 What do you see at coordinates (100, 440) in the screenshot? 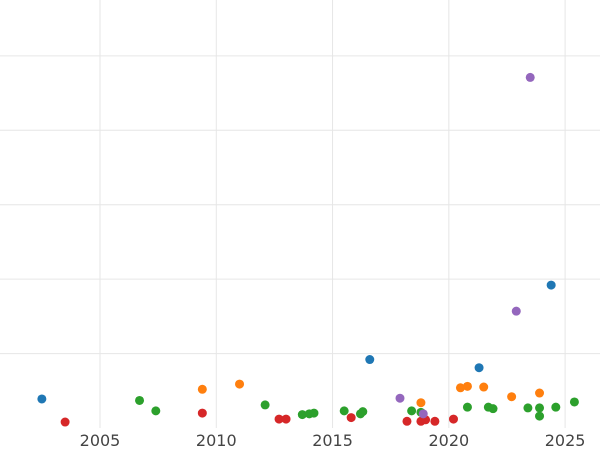
I see `x-tick-label: 2005` at bounding box center [100, 440].